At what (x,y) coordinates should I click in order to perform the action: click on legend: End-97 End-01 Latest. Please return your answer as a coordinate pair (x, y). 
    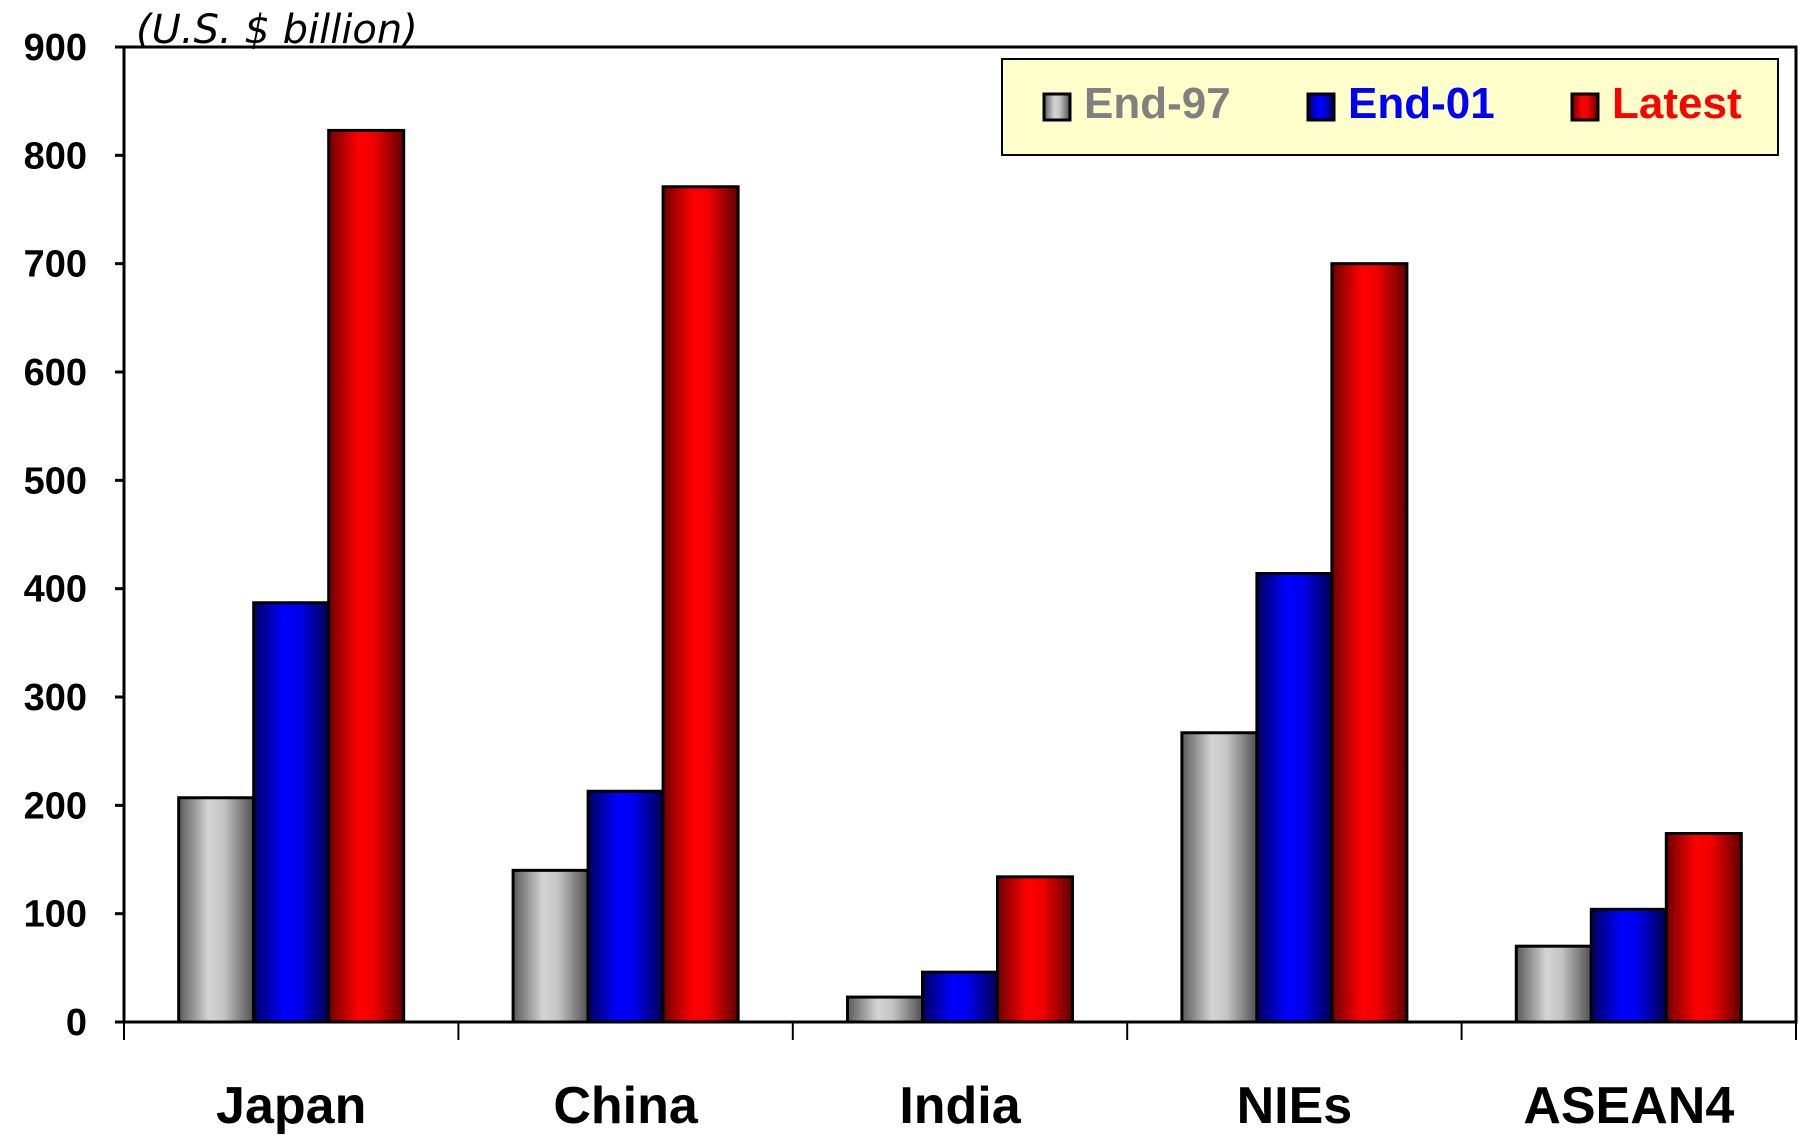
    Looking at the image, I should click on (1390, 107).